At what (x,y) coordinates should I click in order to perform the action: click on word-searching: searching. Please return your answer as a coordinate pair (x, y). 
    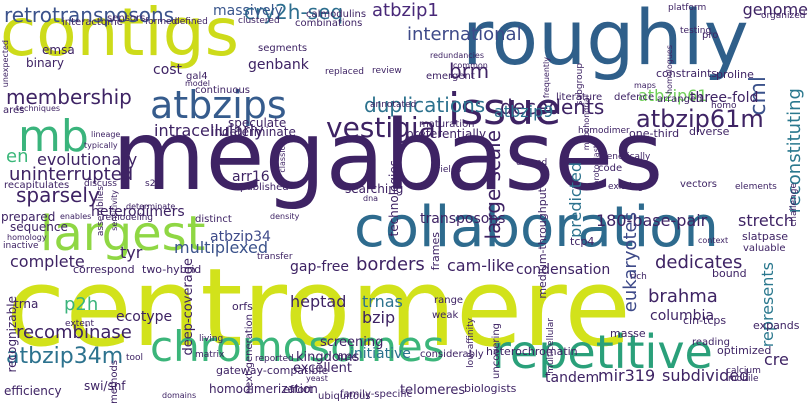
    Looking at the image, I should click on (374, 189).